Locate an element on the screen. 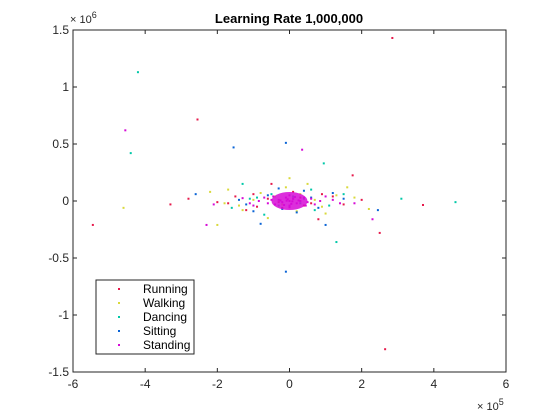 Image resolution: width=560 pixels, height=420 pixels. y-exponent-base: × 10 is located at coordinates (81, 20).